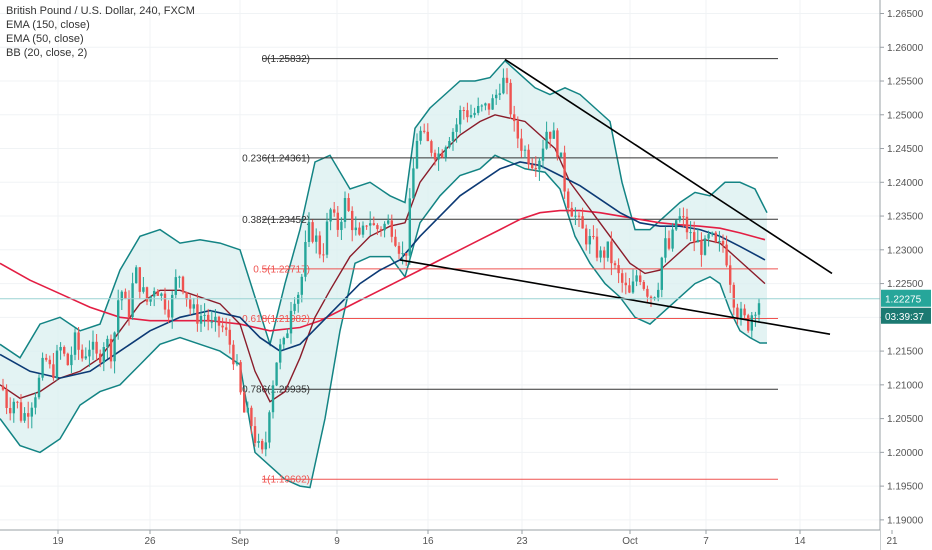 The image size is (932, 550). Describe the element at coordinates (449, 539) in the screenshot. I see `time-axis: 19 26 Sep 9 16 23 Oct 7 14 21` at that location.